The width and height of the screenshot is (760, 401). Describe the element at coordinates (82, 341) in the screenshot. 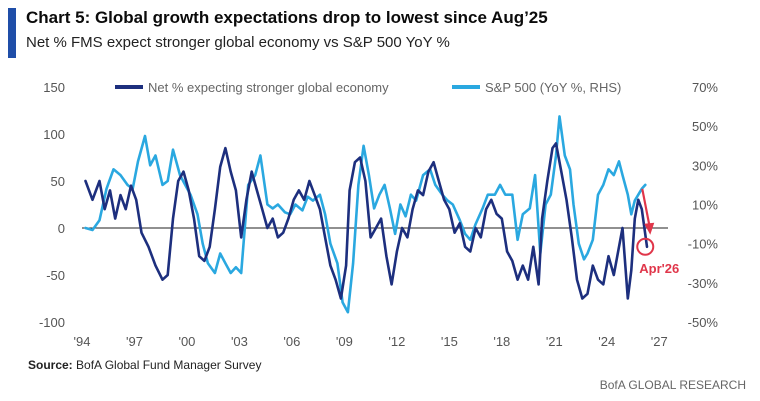

I see `x-tick-label: '94` at that location.